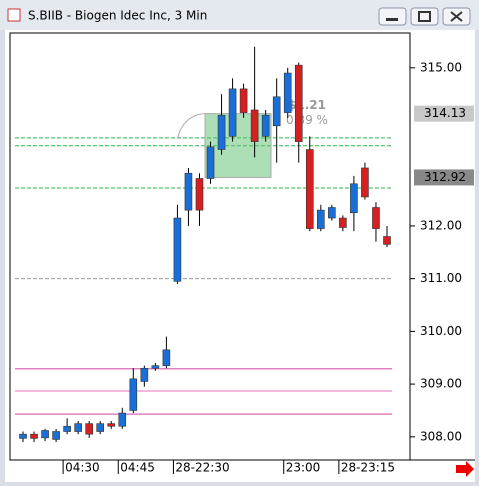 This screenshot has width=479, height=486. What do you see at coordinates (238, 145) in the screenshot?
I see `measure-box` at bounding box center [238, 145].